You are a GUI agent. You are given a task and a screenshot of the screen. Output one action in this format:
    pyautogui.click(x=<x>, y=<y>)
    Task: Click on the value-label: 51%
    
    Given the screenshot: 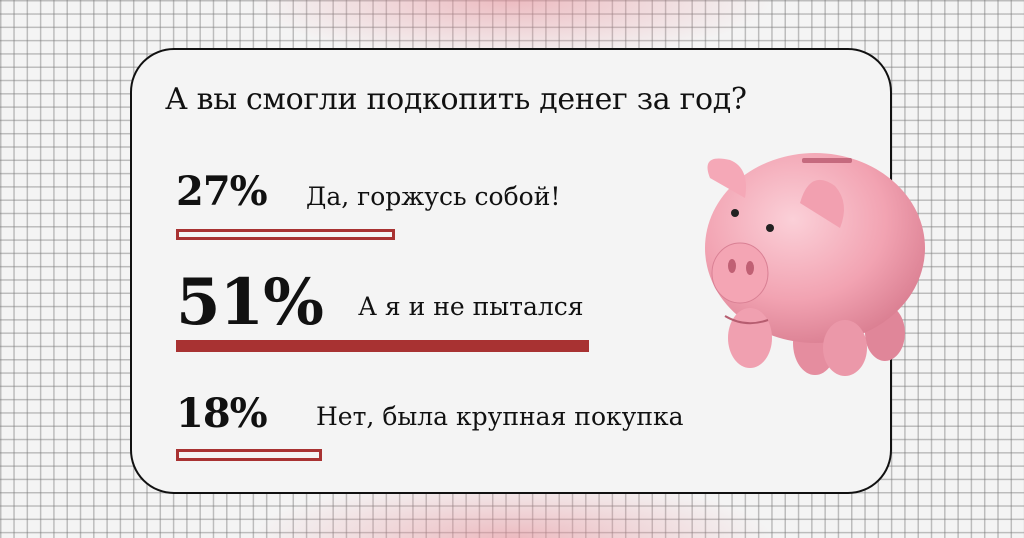 What is the action you would take?
    pyautogui.click(x=250, y=302)
    